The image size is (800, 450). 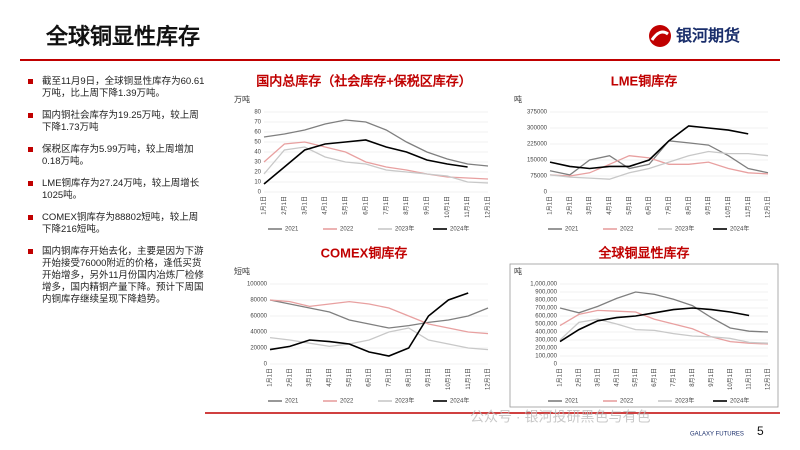 What do you see at coordinates (258, 349) in the screenshot?
I see `y-tick-label: 20000` at bounding box center [258, 349].